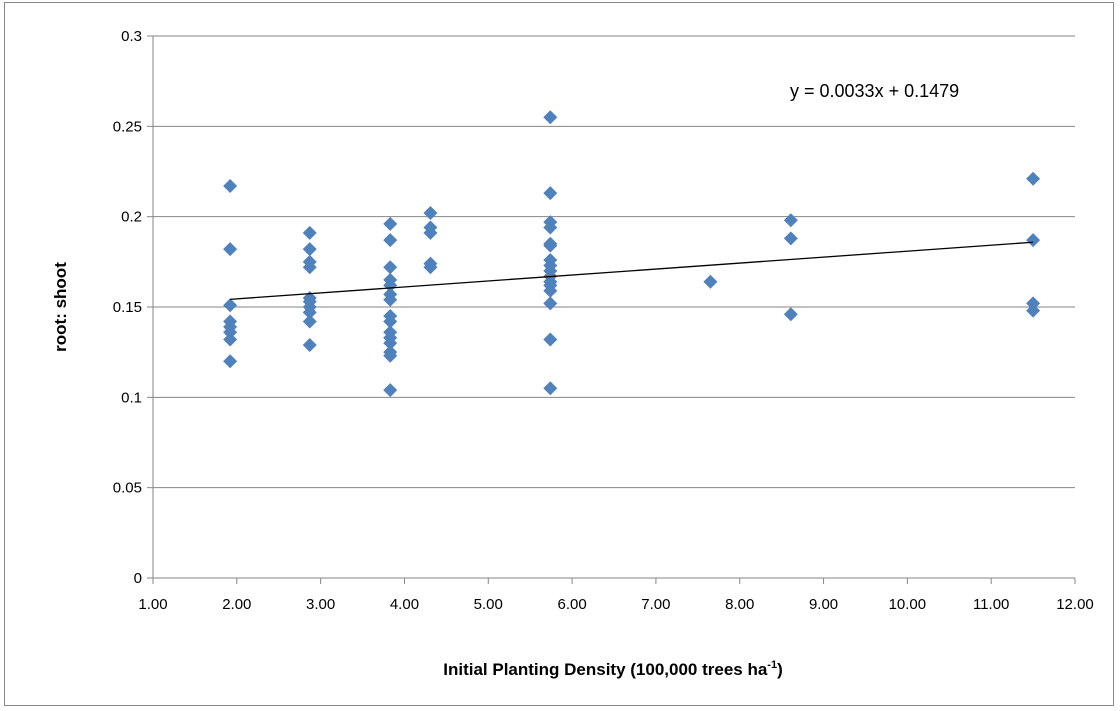 This screenshot has height=711, width=1120. I want to click on y-tick-label: 0.1, so click(131, 397).